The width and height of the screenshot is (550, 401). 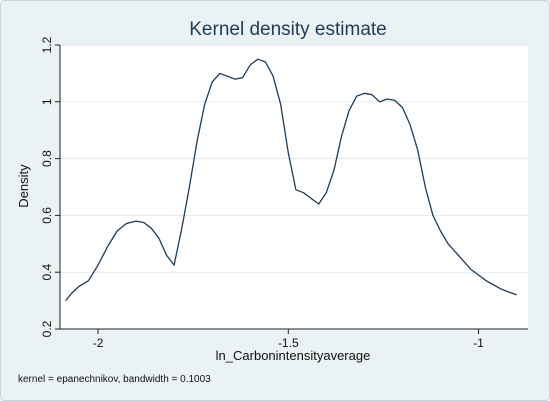 I want to click on y-tick-label-5: 1.2, so click(x=47, y=44).